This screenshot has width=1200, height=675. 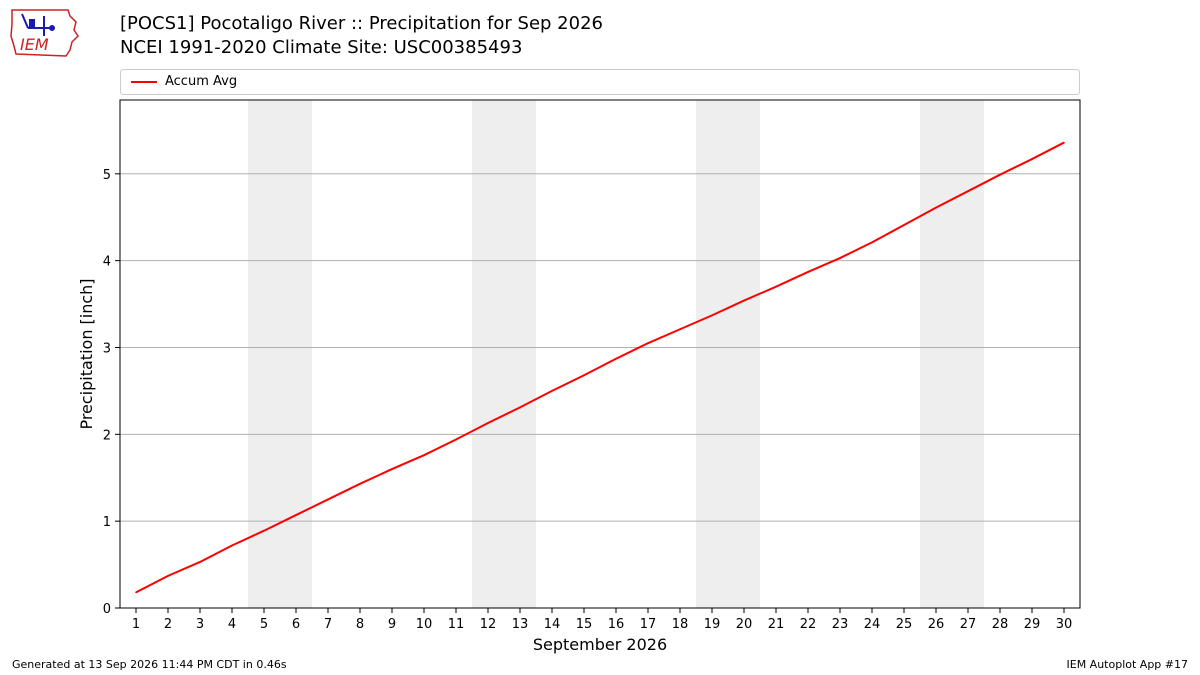 I want to click on x-tick-label: 23, so click(x=840, y=624).